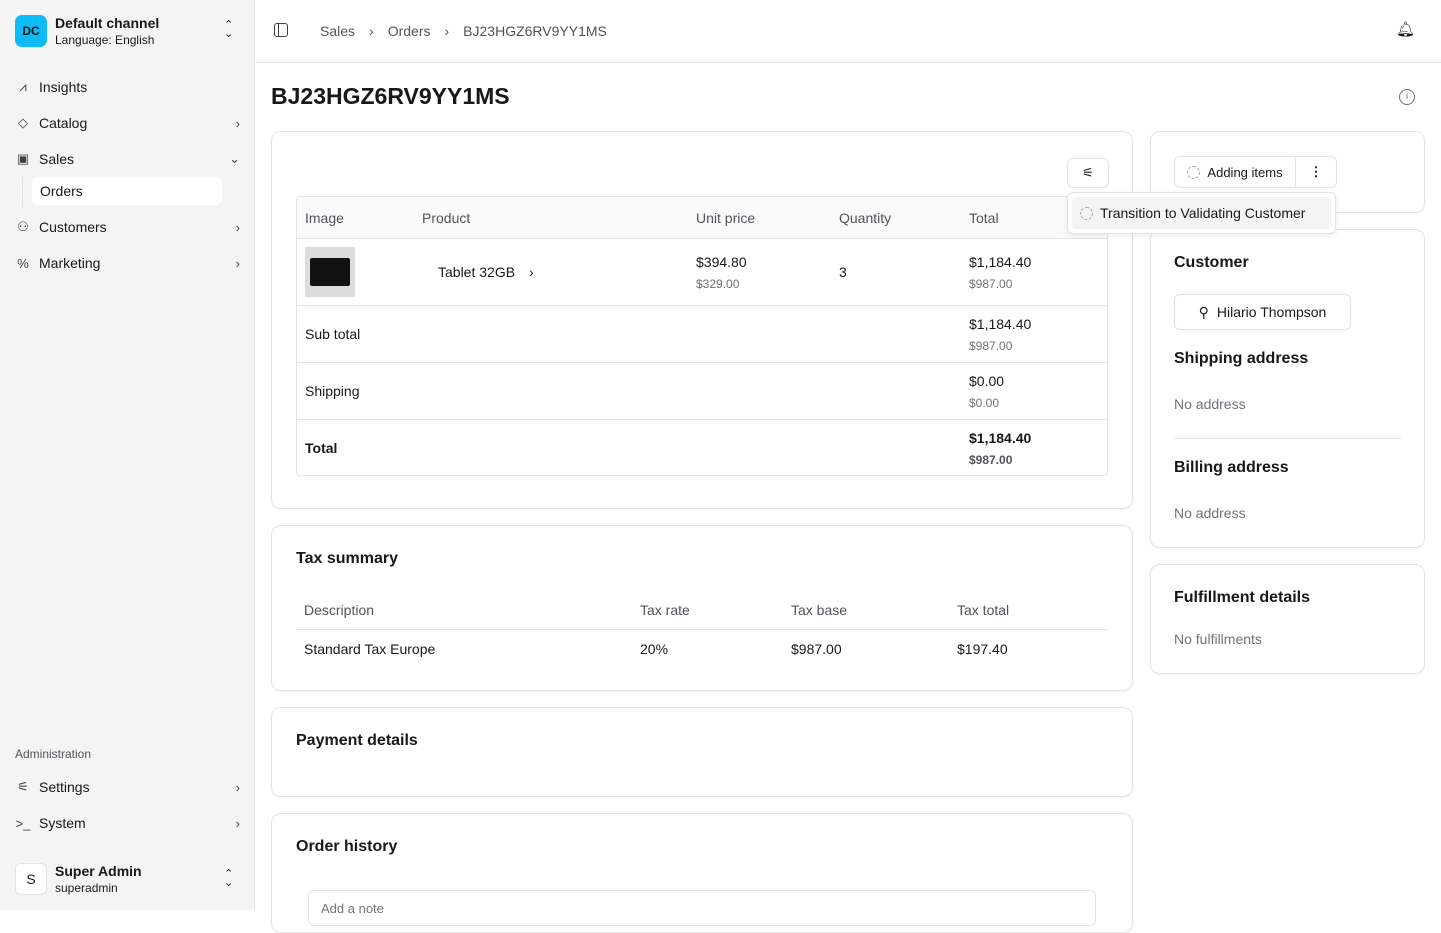 The height and width of the screenshot is (933, 1441). I want to click on fulfillment-value: No fulfillments, so click(1218, 639).